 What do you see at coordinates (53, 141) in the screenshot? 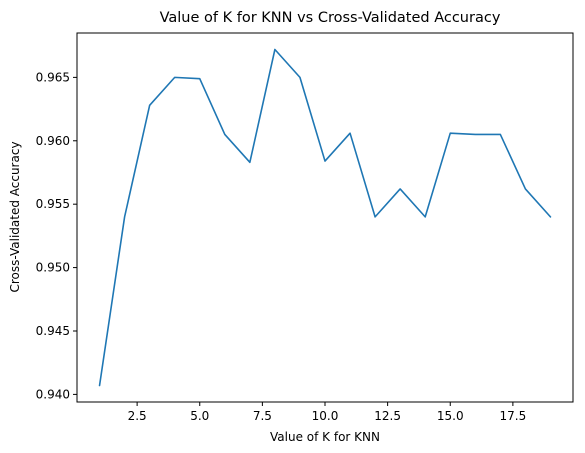
I see `y-tick-label: 0.960` at bounding box center [53, 141].